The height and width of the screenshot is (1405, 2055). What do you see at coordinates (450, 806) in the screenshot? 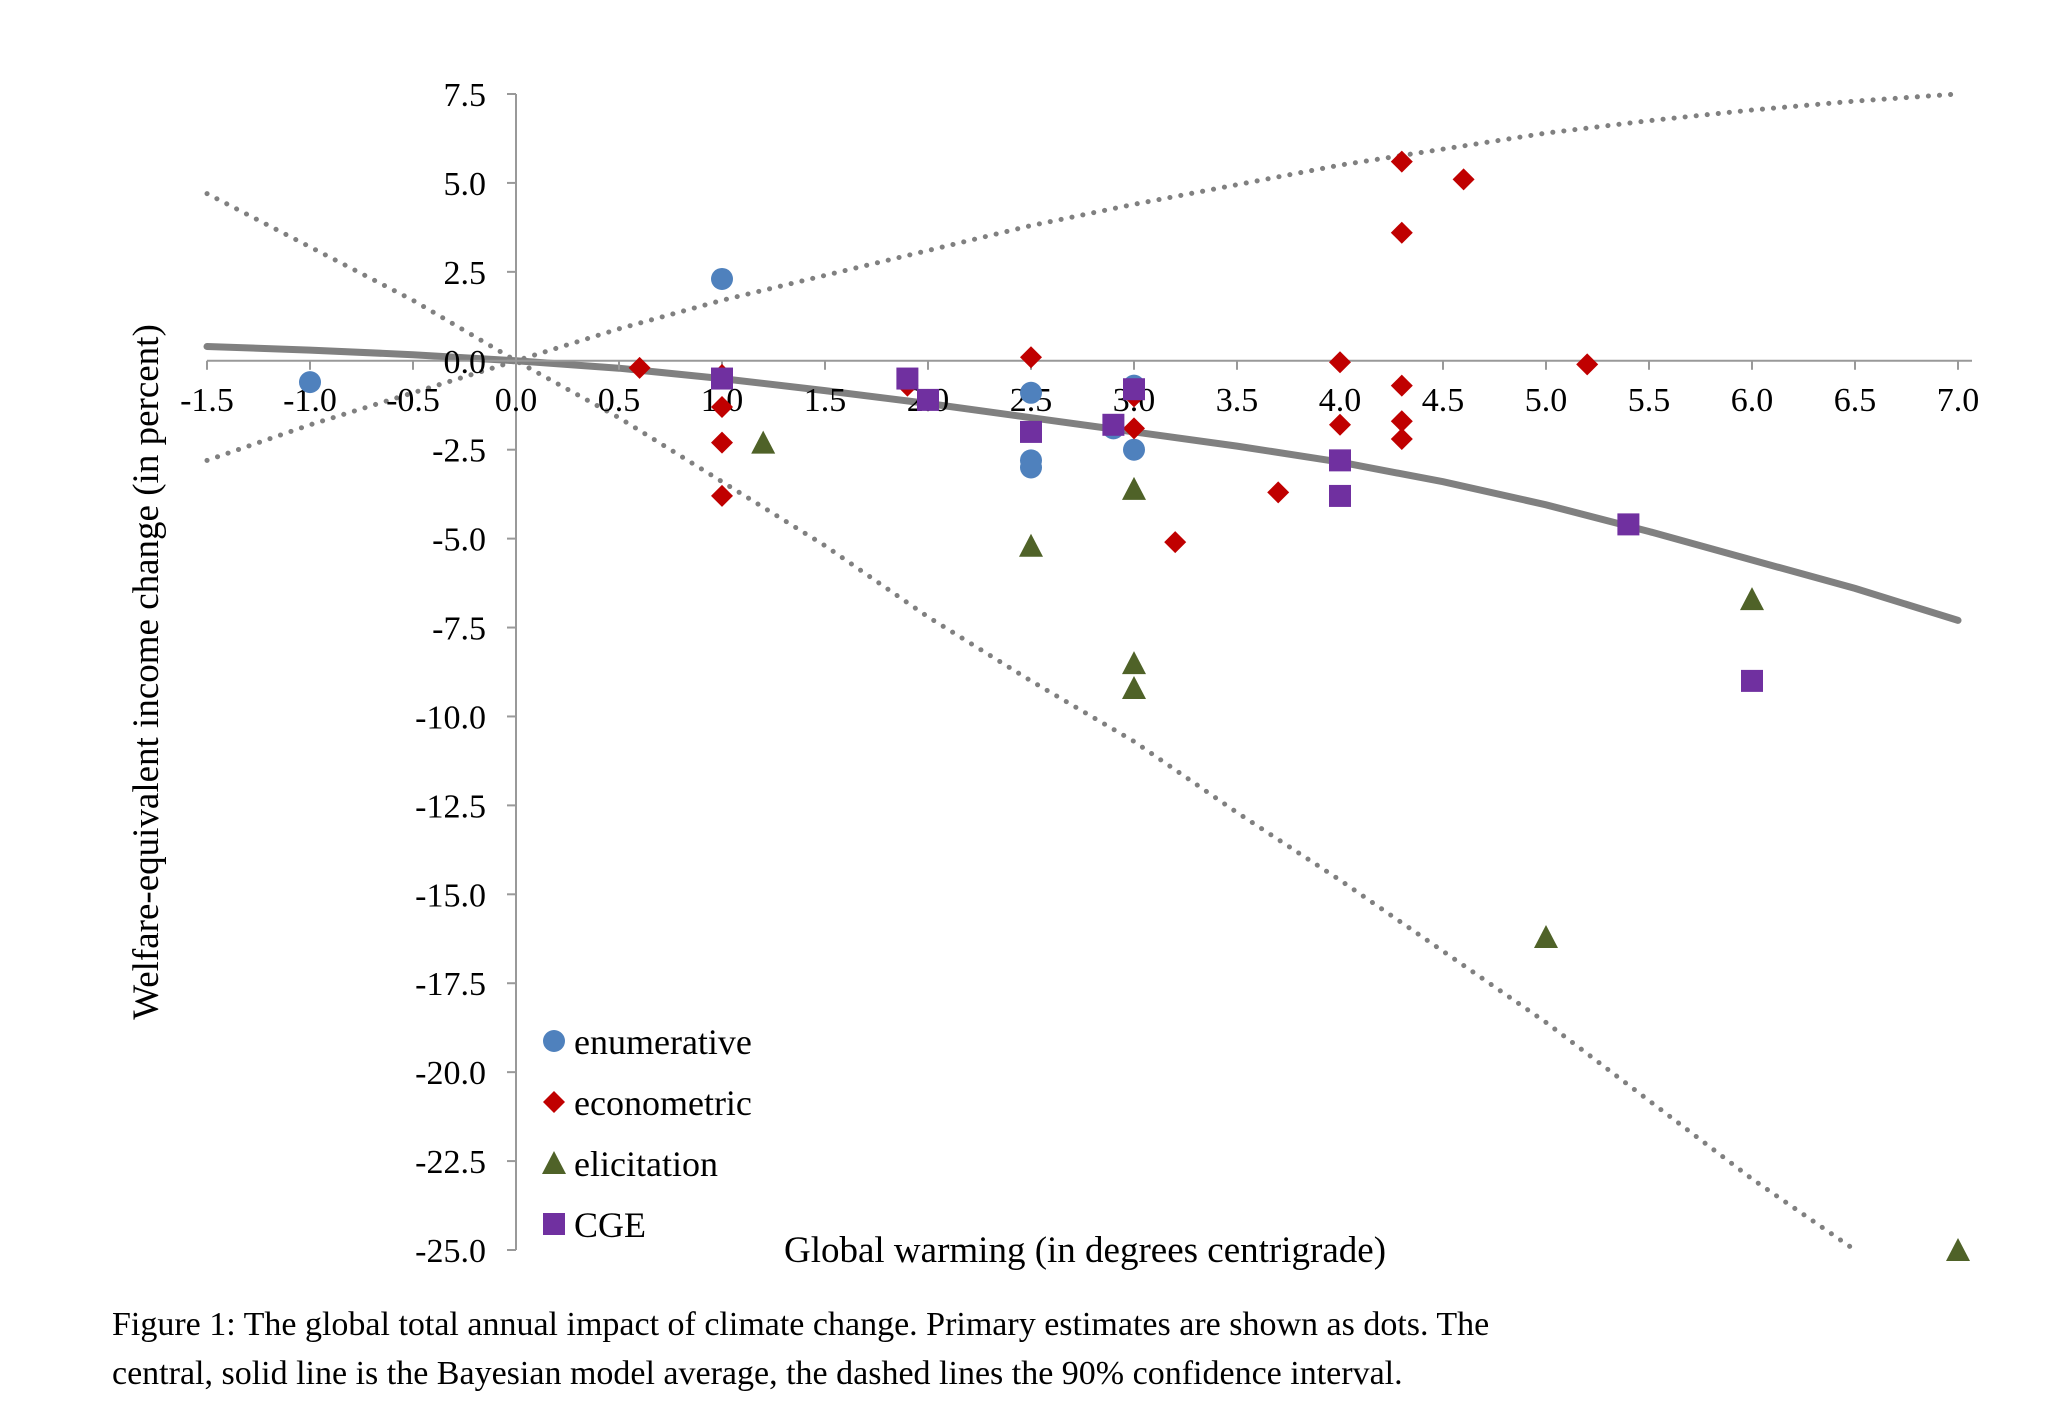
I see `y-tick-label: -12.5` at bounding box center [450, 806].